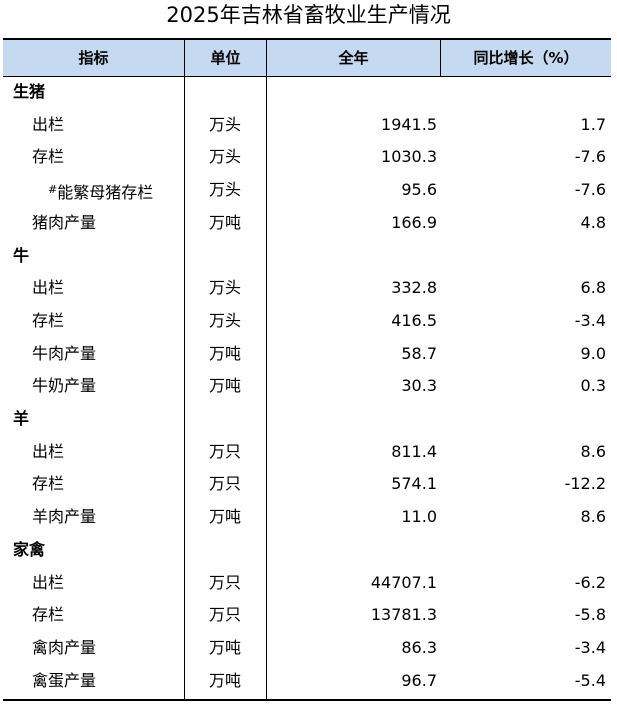  Describe the element at coordinates (409, 157) in the screenshot. I see `year-value-cell: 1030.3` at that location.